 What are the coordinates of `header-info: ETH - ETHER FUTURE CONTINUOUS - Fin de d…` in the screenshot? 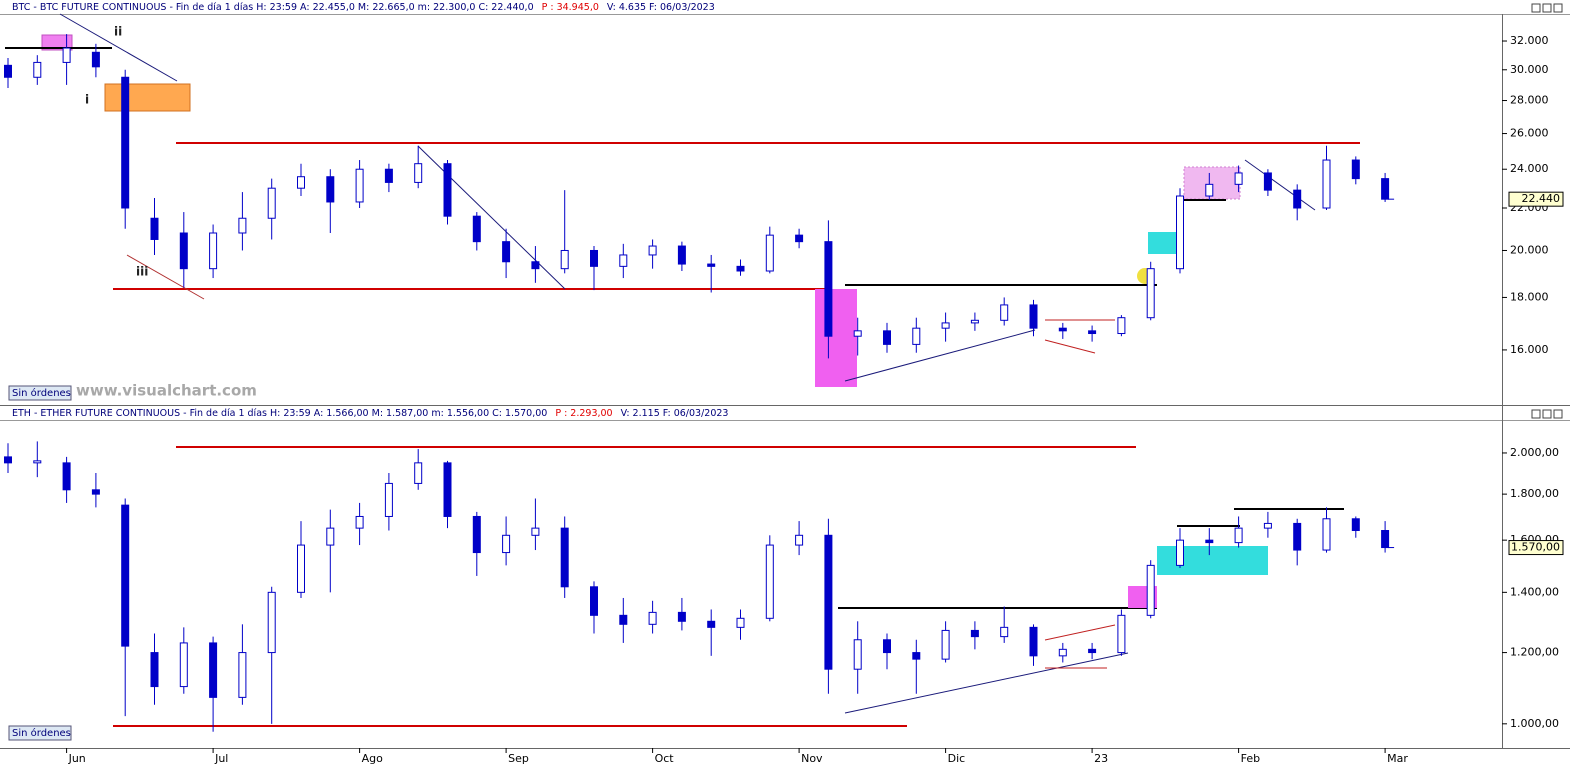 It's located at (279, 413).